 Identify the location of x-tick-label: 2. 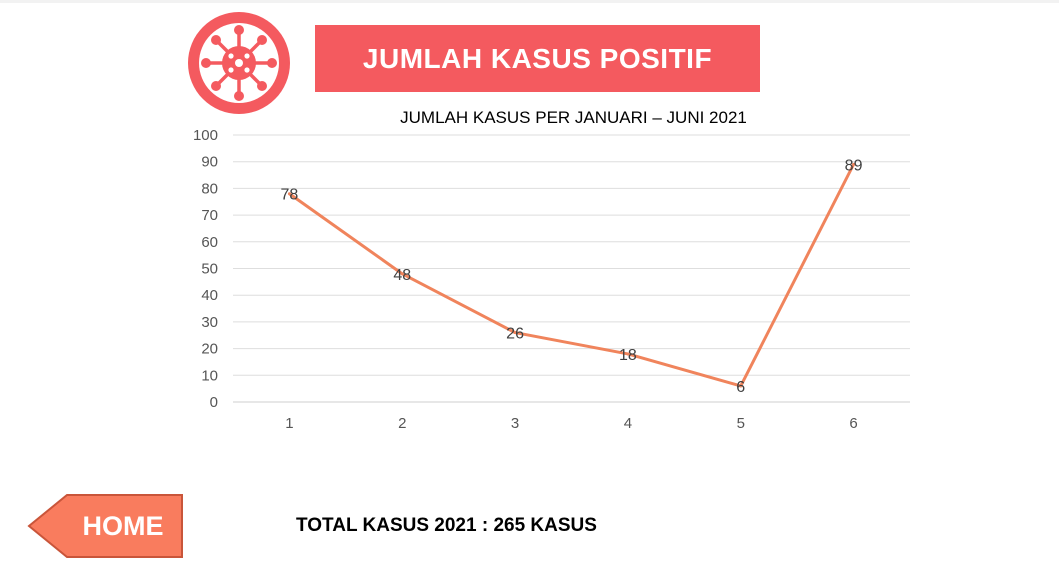
(402, 423).